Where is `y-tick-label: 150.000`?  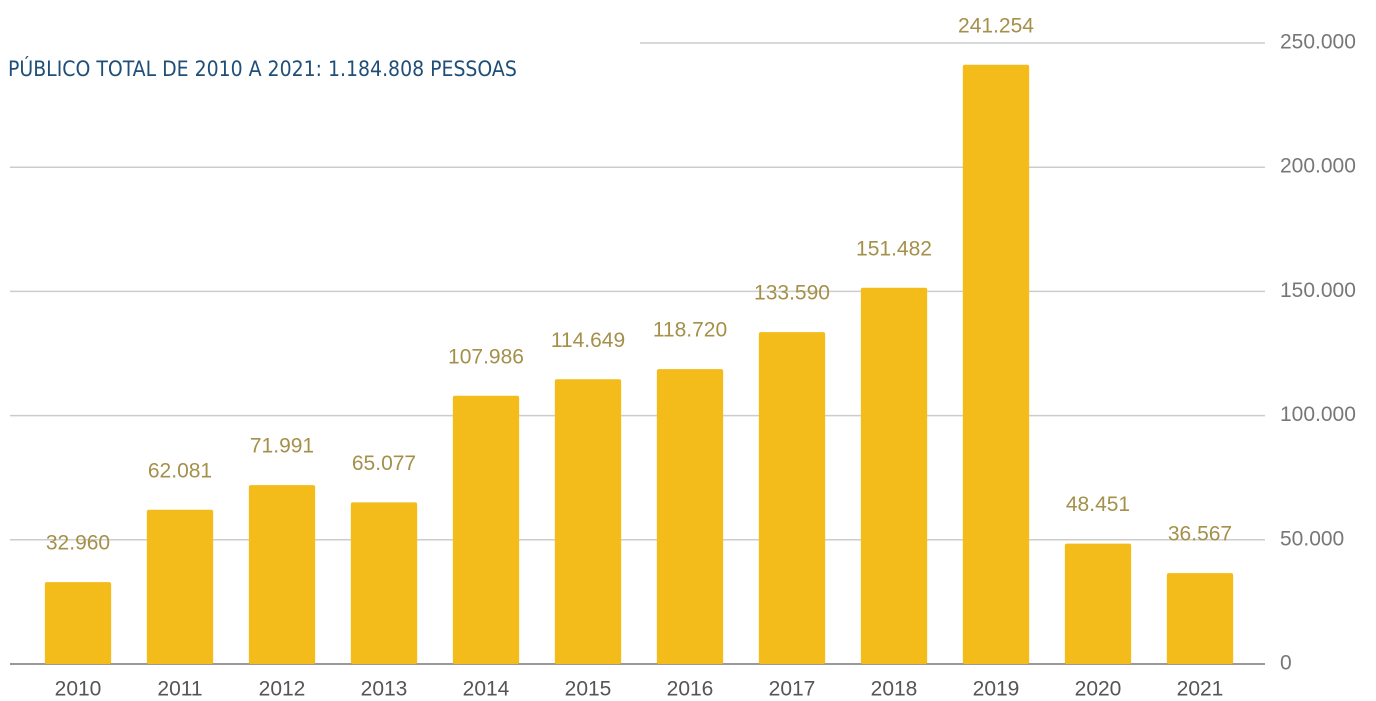 y-tick-label: 150.000 is located at coordinates (1318, 290).